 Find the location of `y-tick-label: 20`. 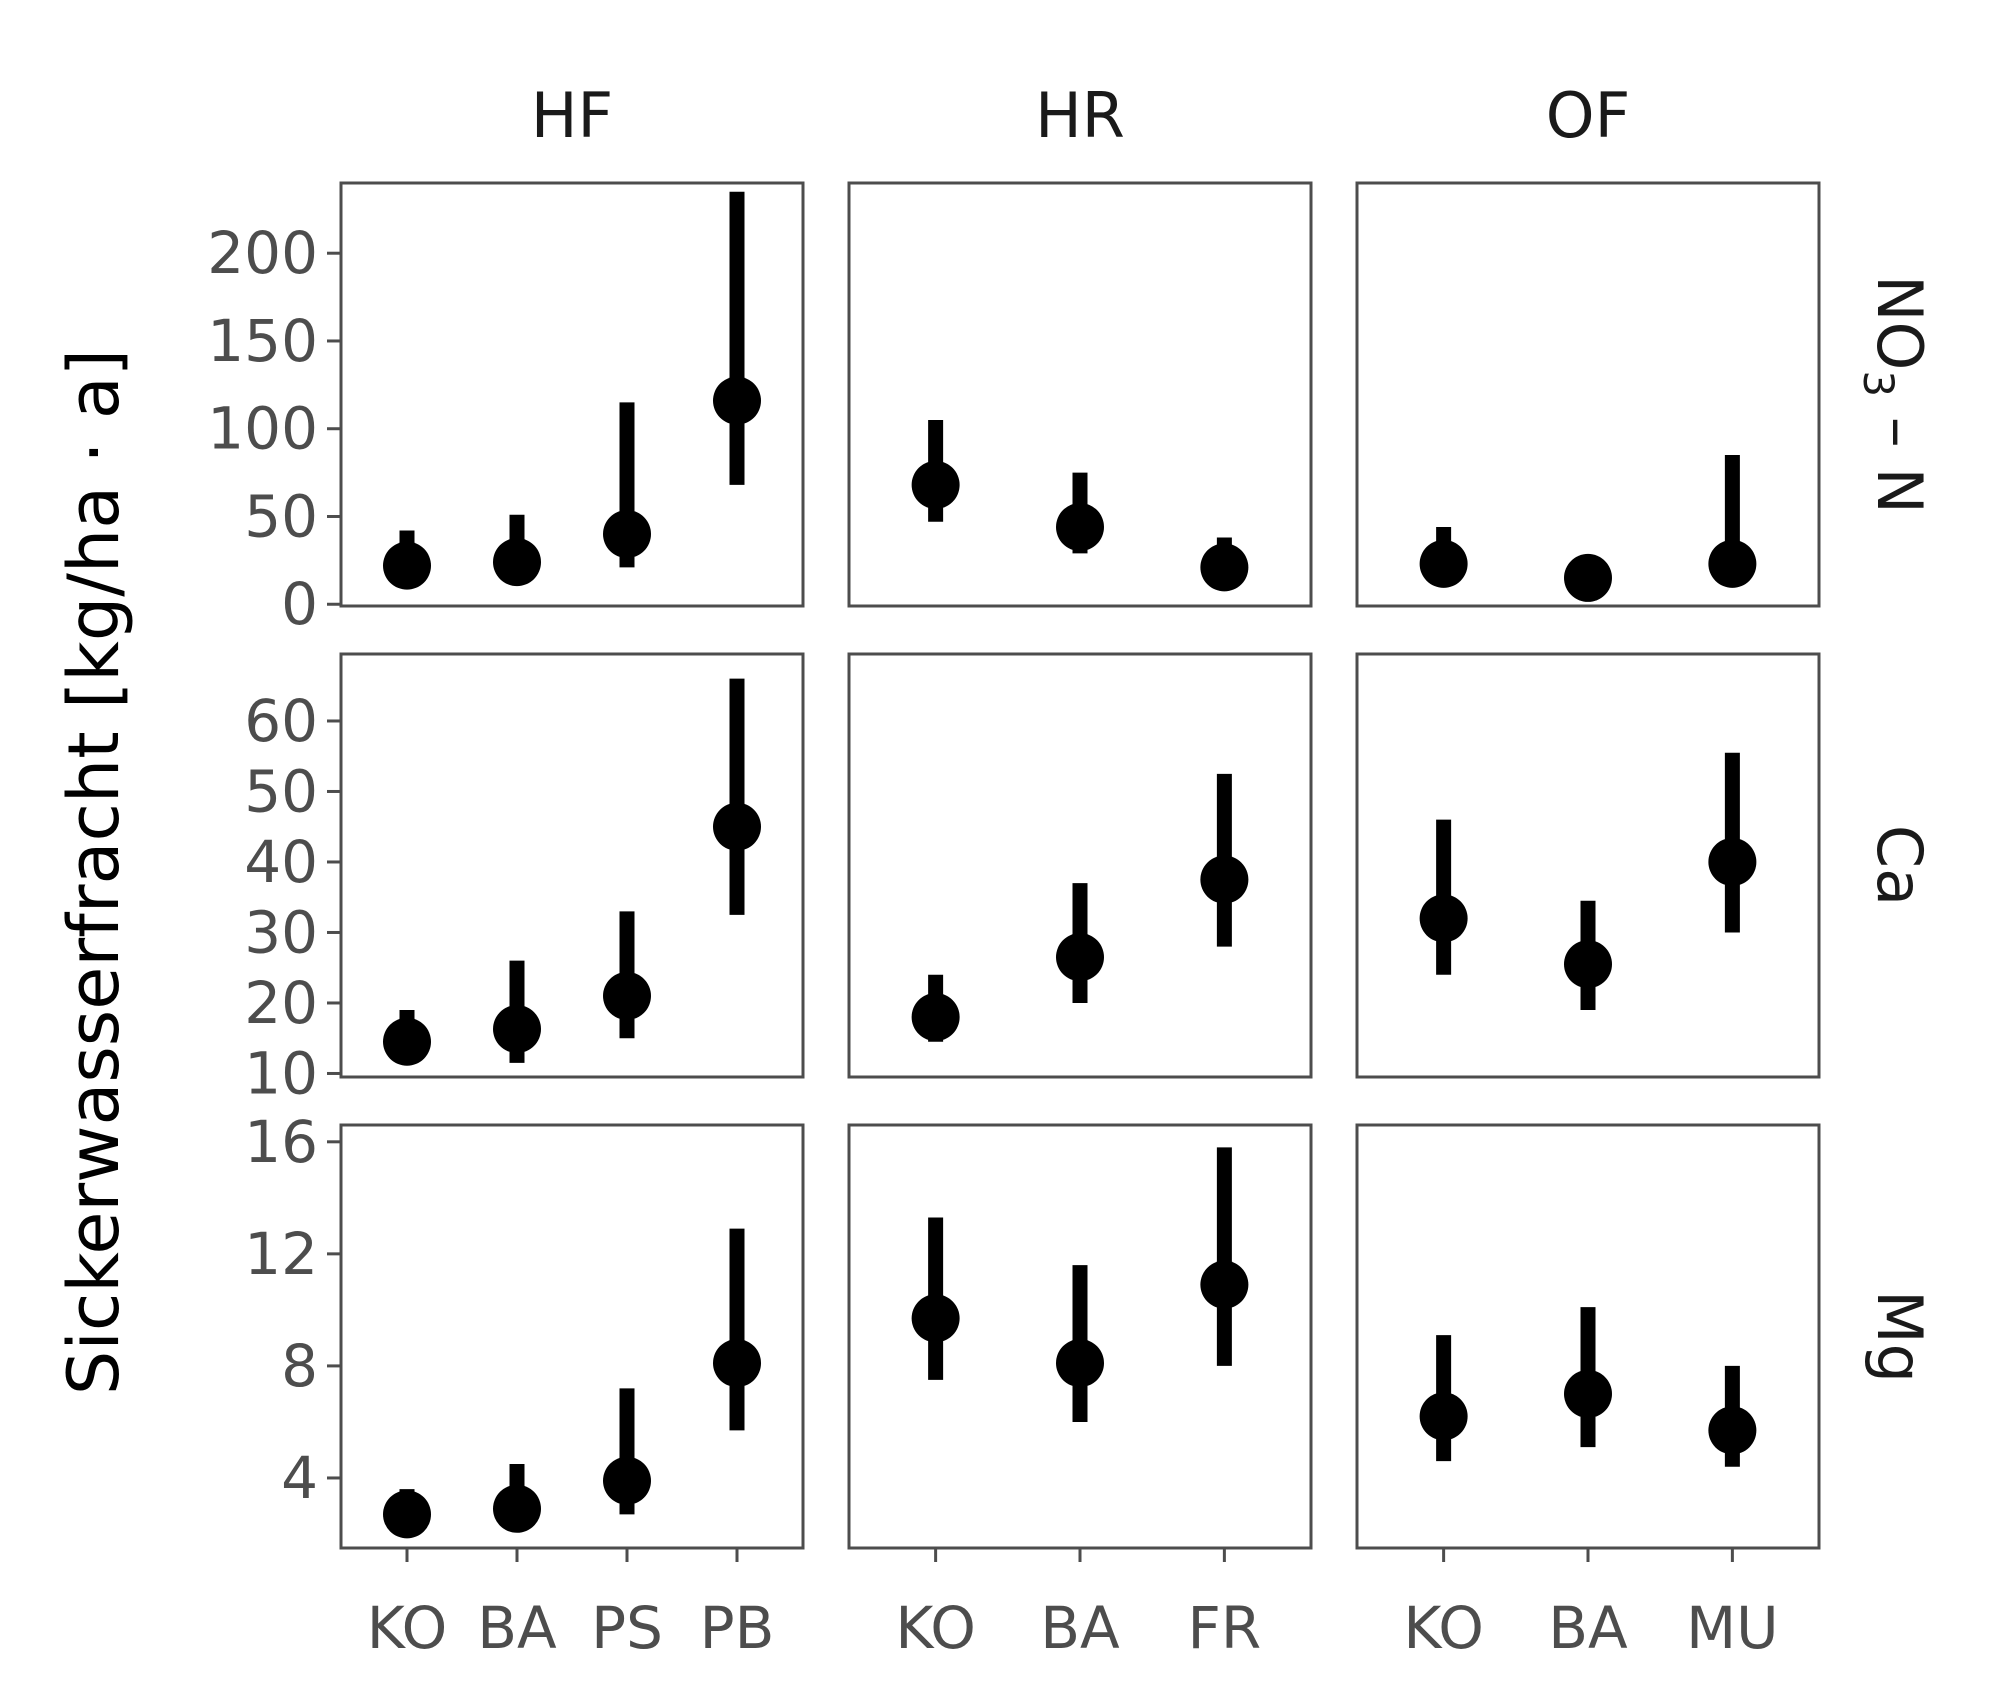

y-tick-label: 20 is located at coordinates (281, 1003).